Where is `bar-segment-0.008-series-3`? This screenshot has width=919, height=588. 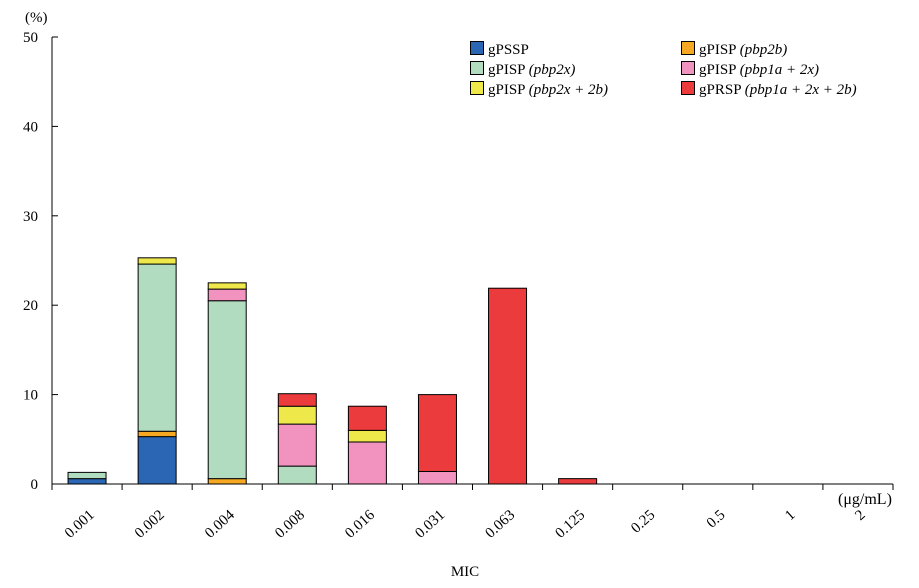
bar-segment-0.008-series-3 is located at coordinates (297, 445).